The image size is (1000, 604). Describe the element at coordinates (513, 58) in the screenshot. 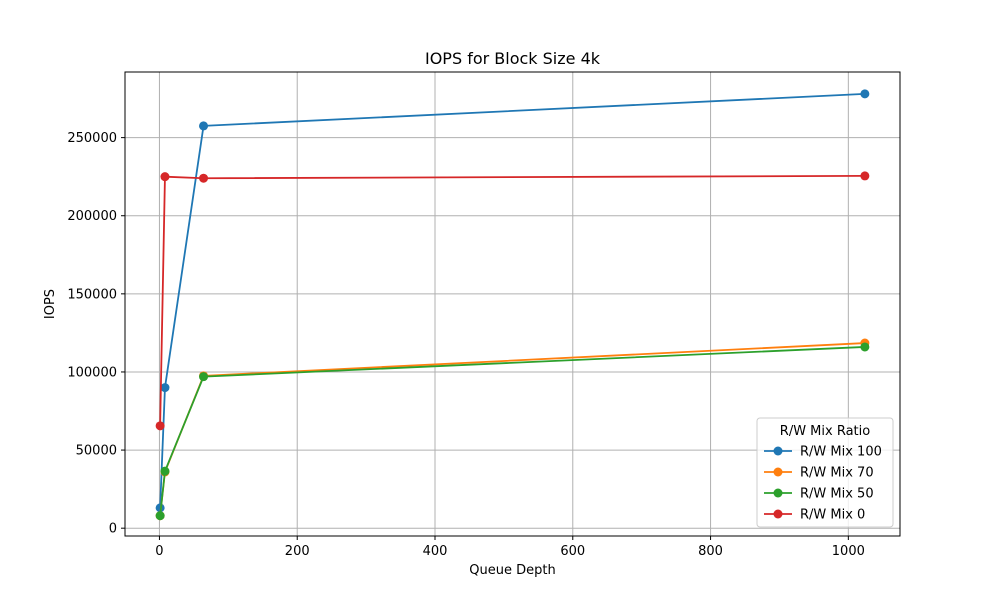

I see `chart-title: IOPS for Block Size 4k` at that location.